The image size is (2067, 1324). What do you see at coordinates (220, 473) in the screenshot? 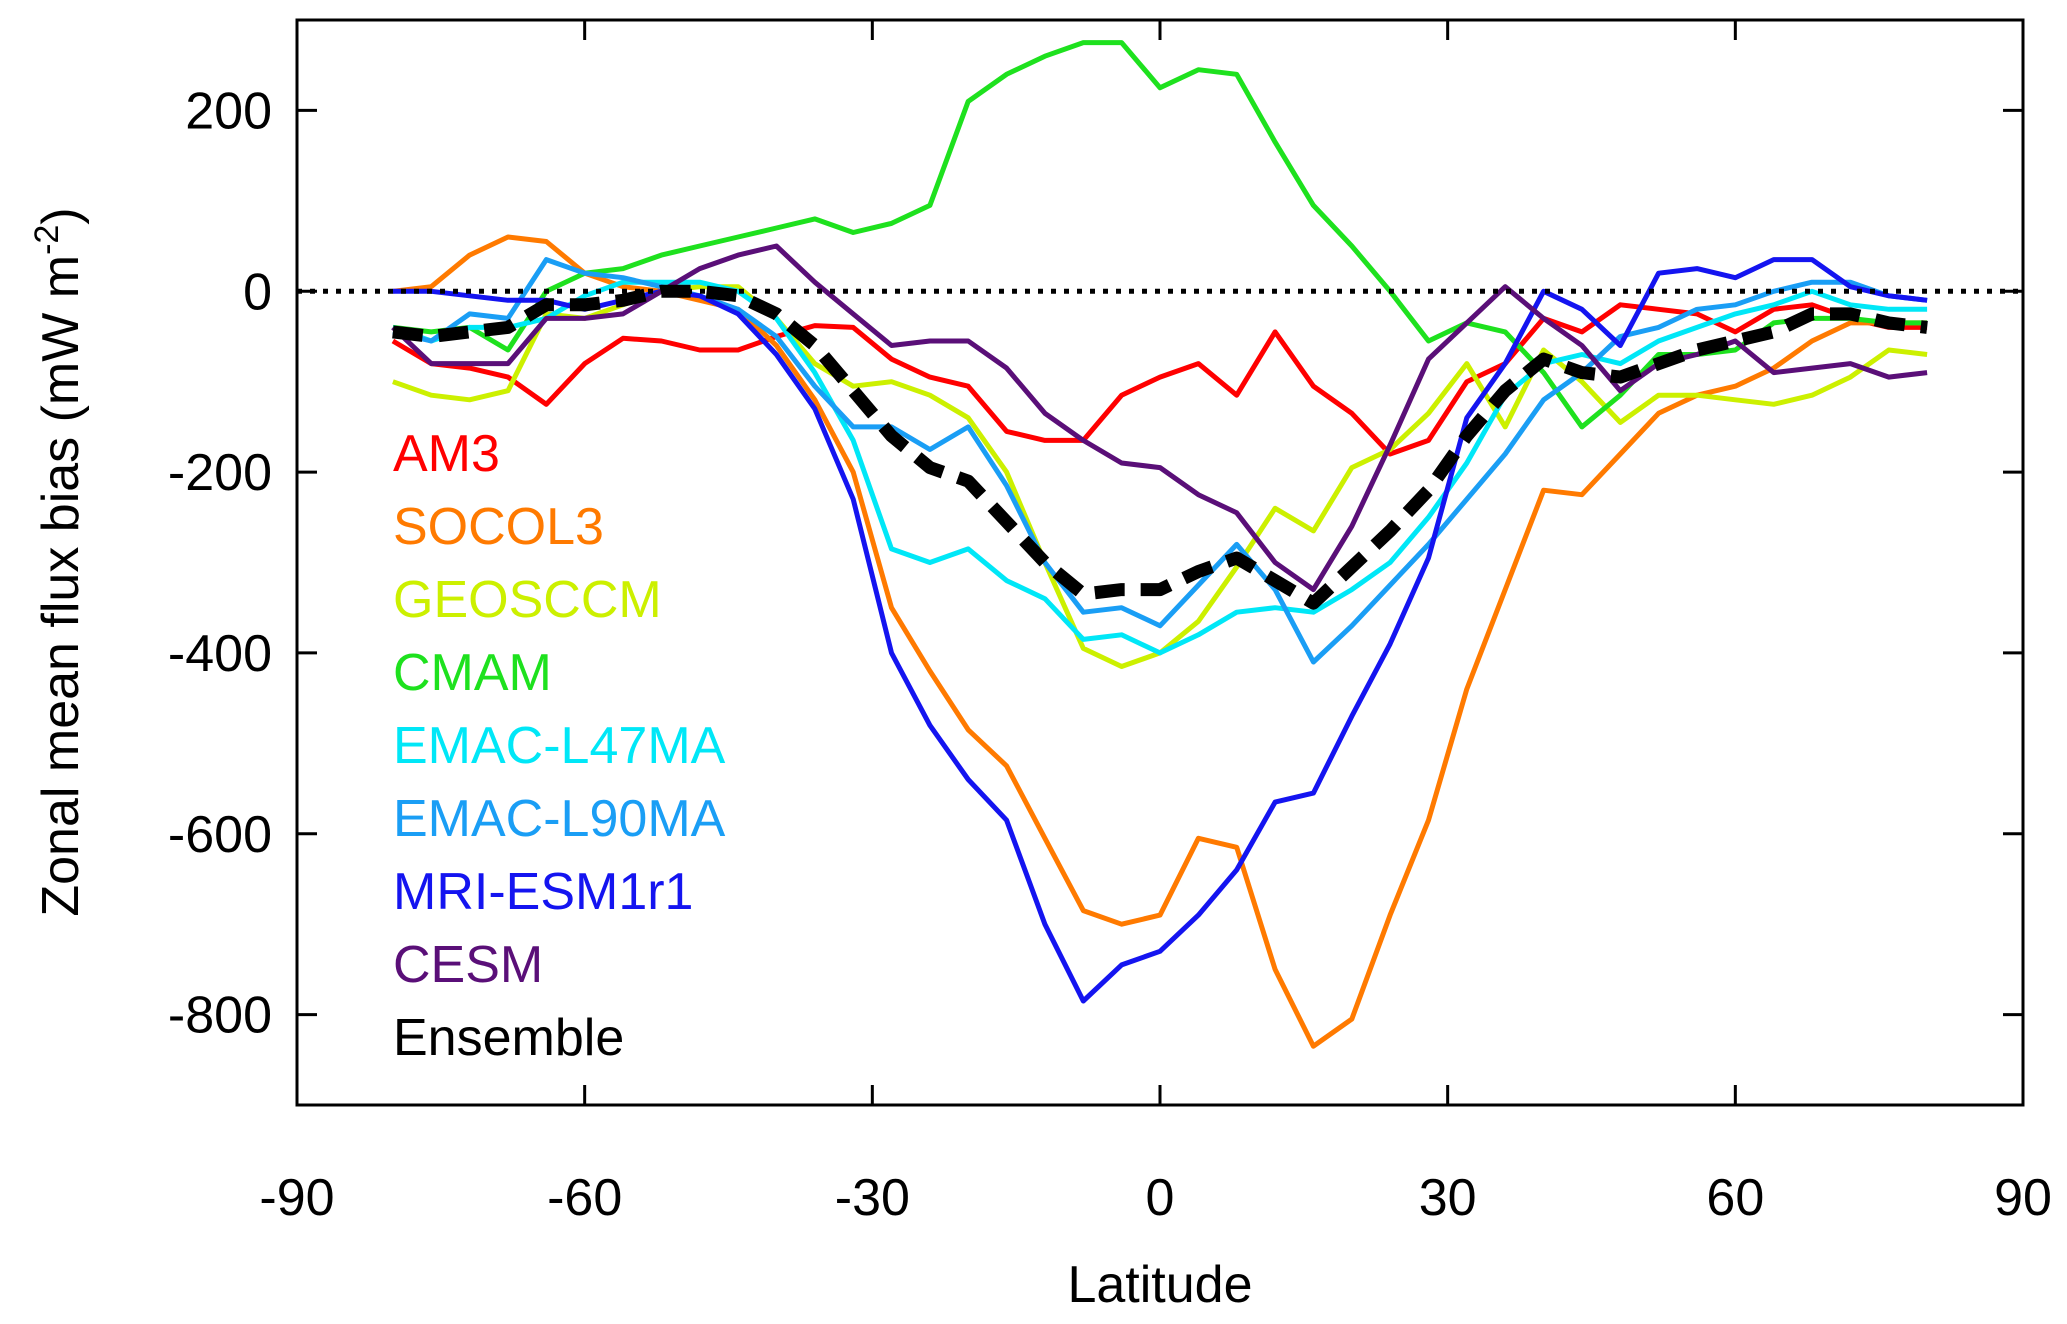
I see `y-tick-label: -200` at bounding box center [220, 473].